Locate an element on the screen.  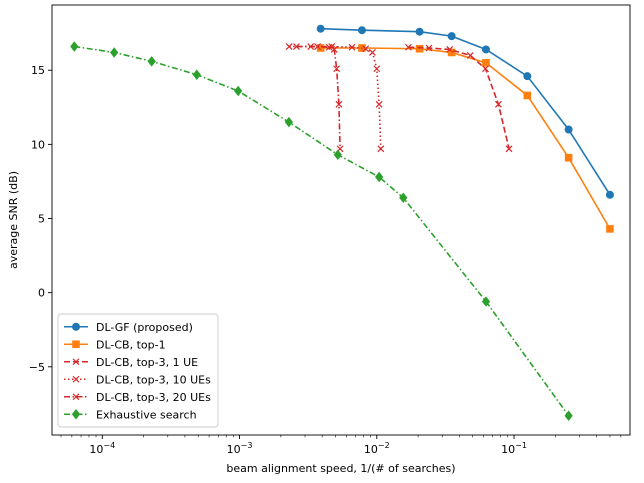
legend-label: Exhaustive search is located at coordinates (146, 414).